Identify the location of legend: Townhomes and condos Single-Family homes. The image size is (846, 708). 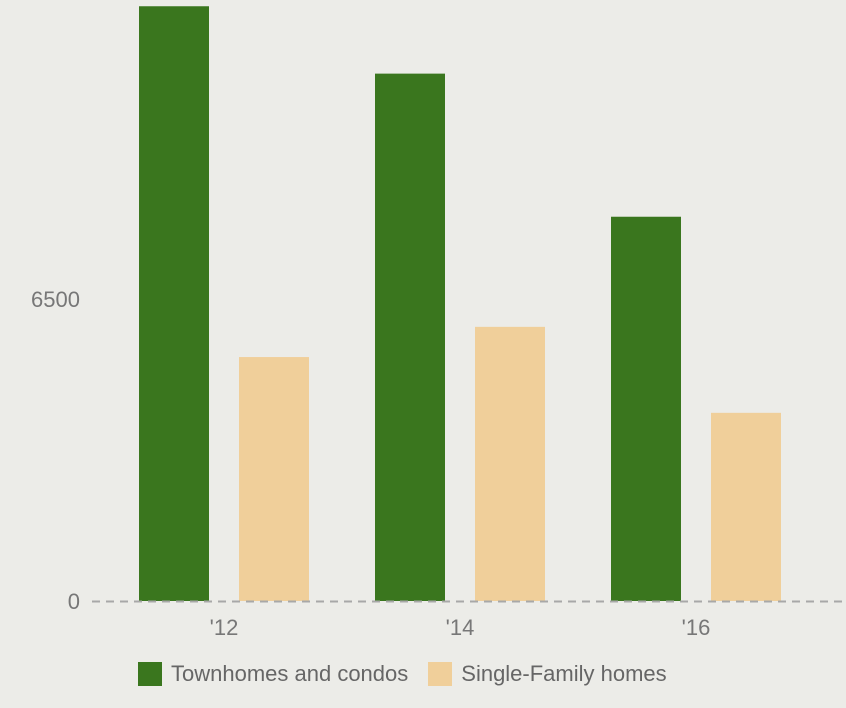
(412, 674).